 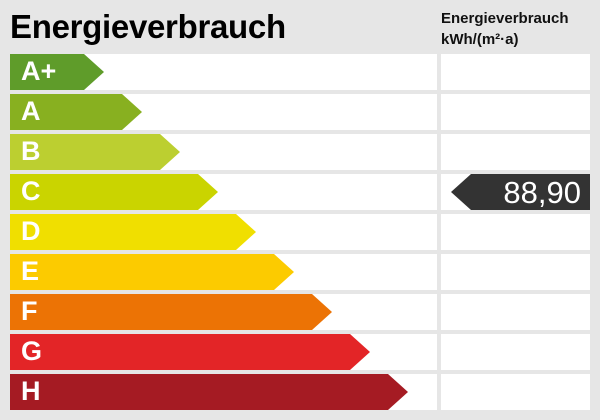 I want to click on class-bar-B: B, so click(x=95, y=152).